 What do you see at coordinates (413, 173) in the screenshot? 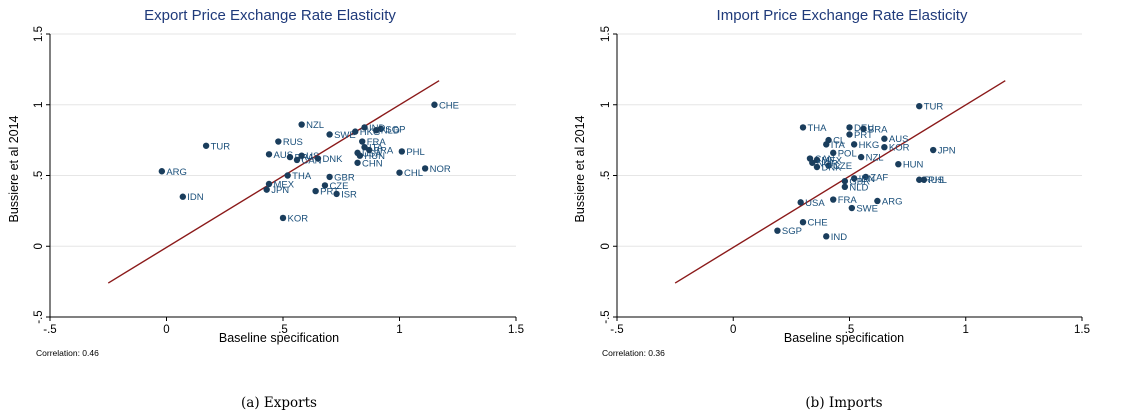
I see `point-label: CHL` at bounding box center [413, 173].